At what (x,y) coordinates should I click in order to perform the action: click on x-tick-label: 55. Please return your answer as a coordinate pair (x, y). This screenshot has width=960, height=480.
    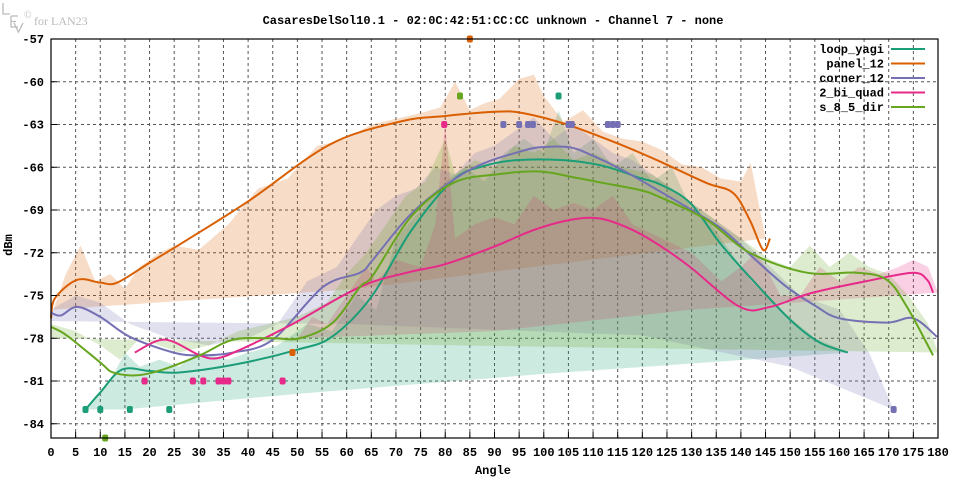
    Looking at the image, I should click on (322, 453).